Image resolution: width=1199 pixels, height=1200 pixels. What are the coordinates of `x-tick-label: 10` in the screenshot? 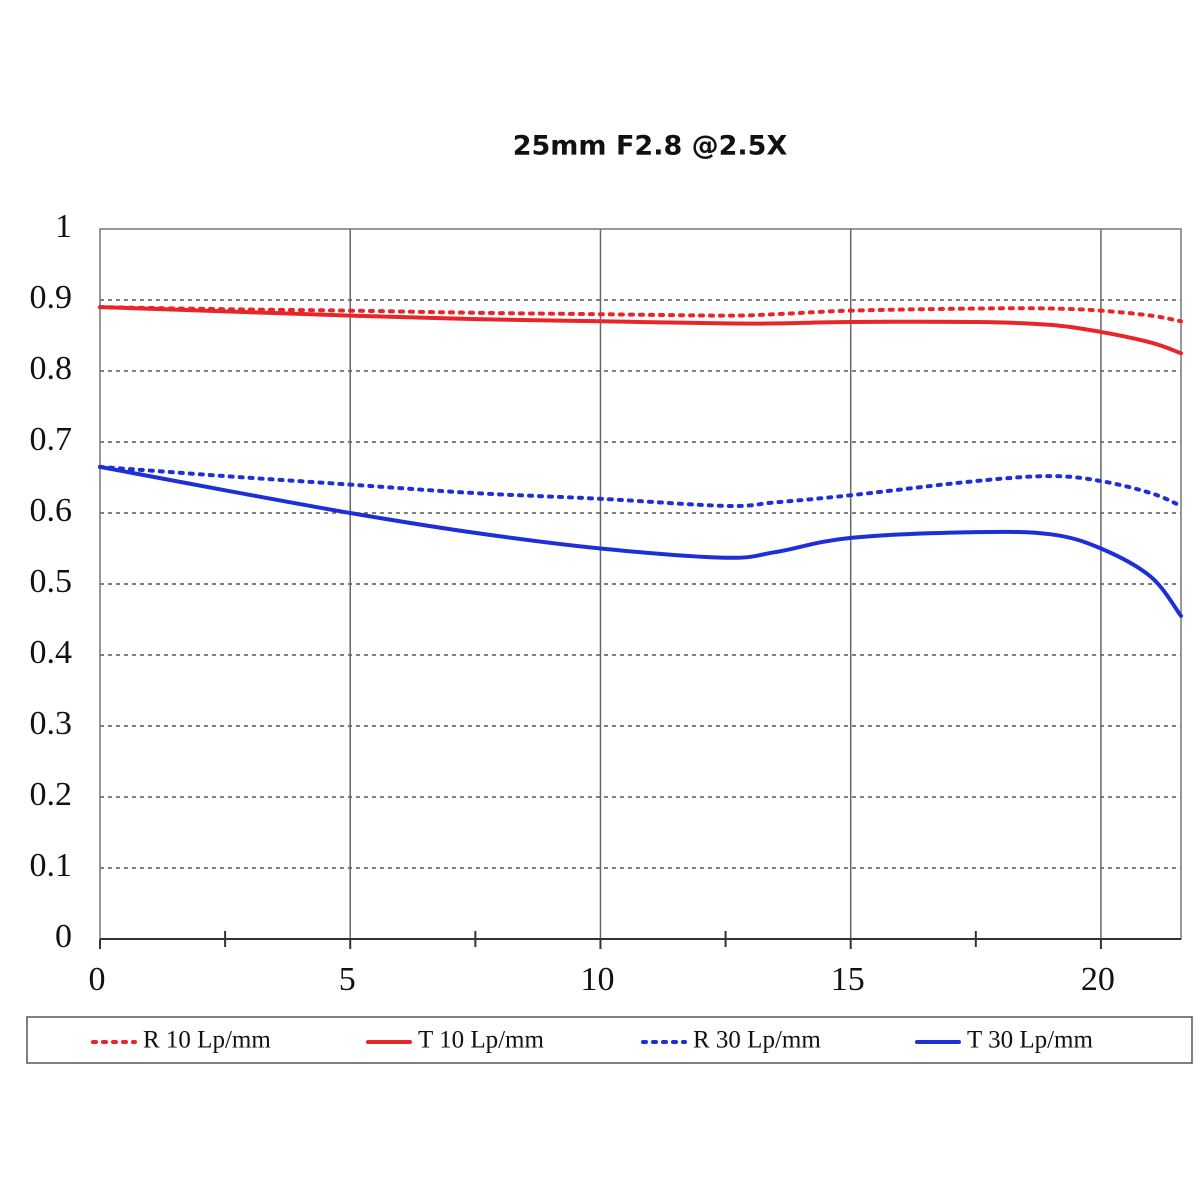 It's located at (597, 979).